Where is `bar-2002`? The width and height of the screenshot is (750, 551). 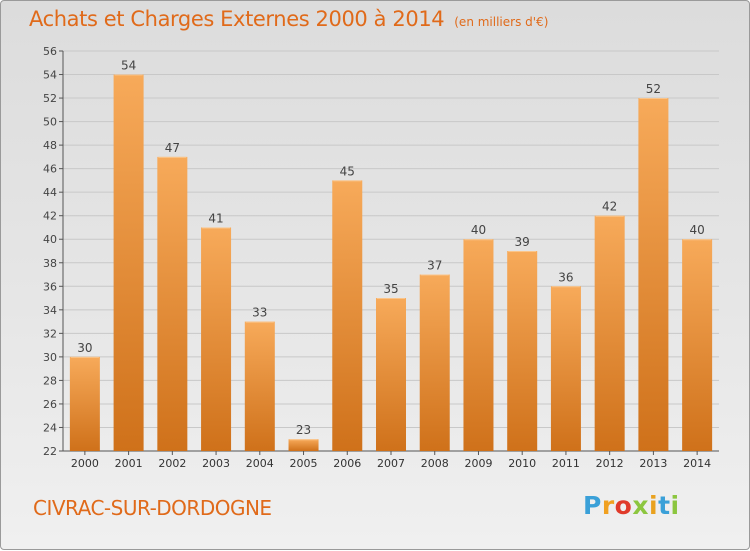 bar-2002 is located at coordinates (172, 303).